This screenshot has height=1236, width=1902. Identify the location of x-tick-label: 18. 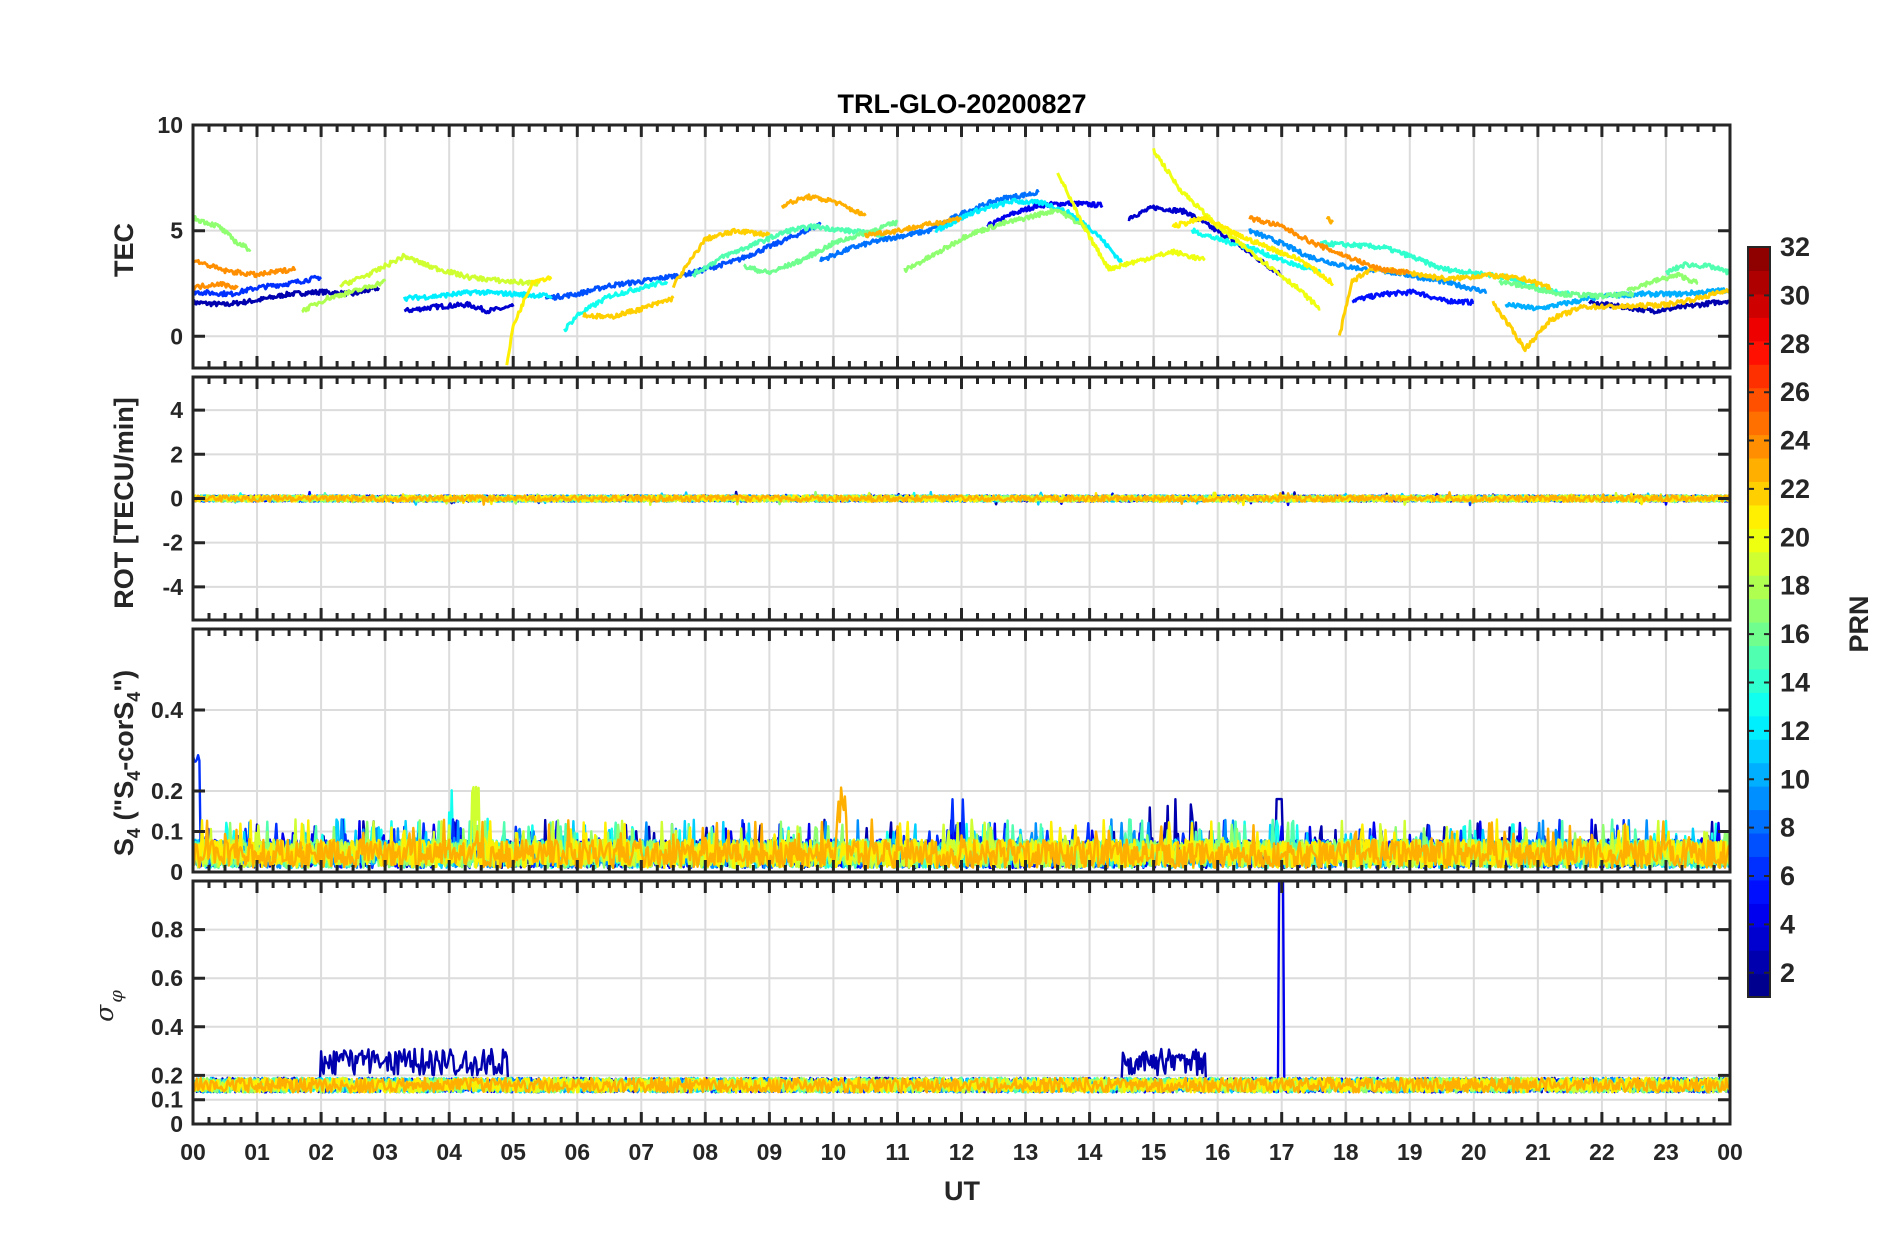
(1346, 1152).